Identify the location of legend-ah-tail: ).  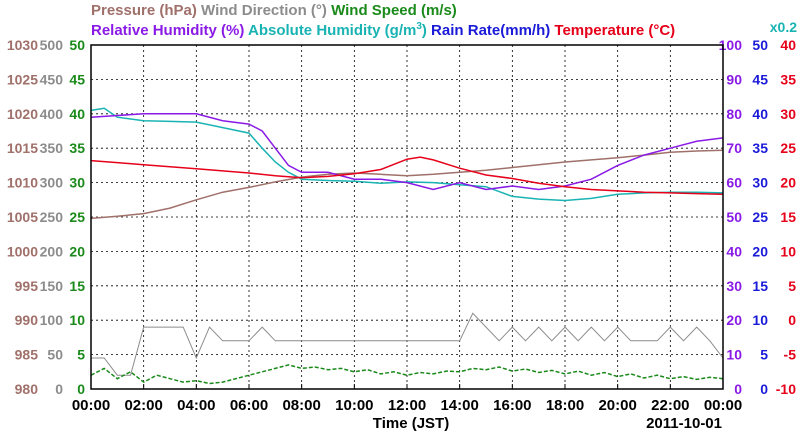
(424, 30).